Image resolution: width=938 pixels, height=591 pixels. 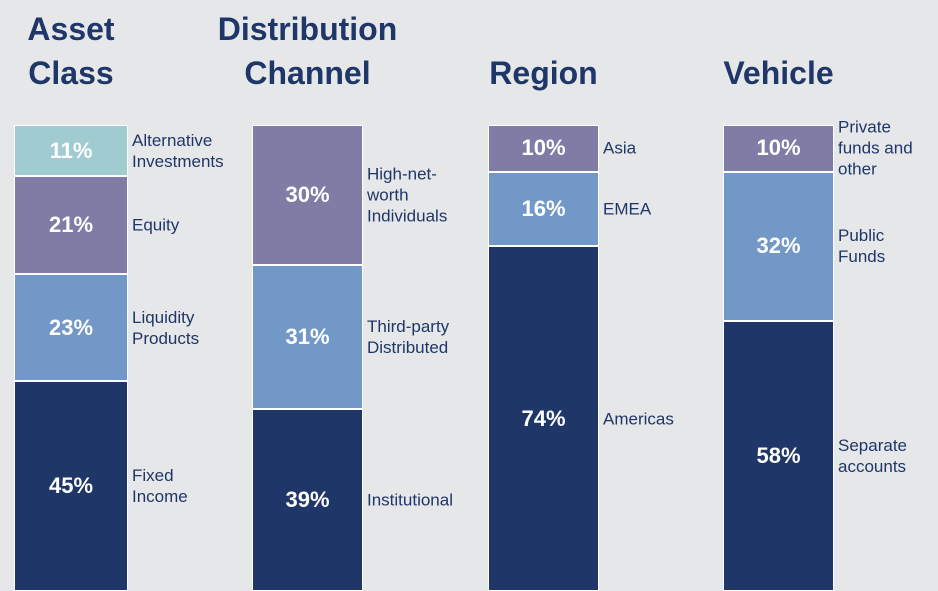 I want to click on bar-segment: 21%, so click(x=71, y=225).